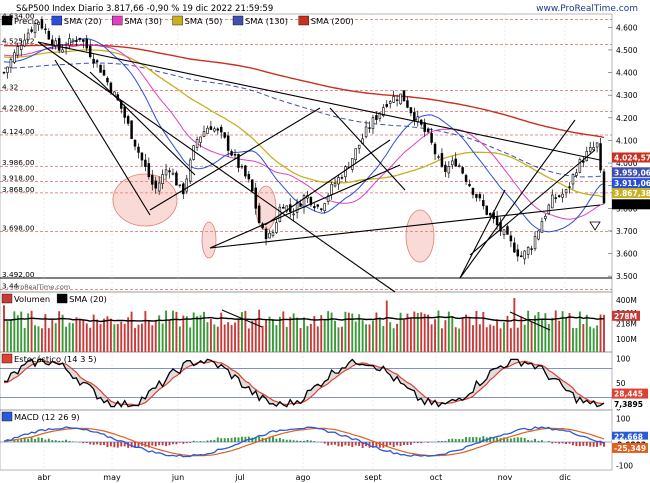  I want to click on price-tag-sma200, so click(631, 157).